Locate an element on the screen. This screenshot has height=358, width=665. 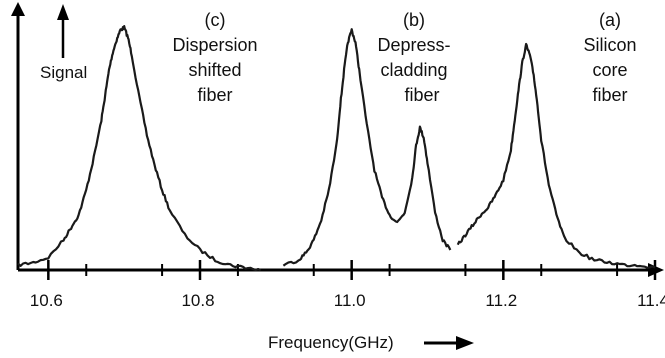
x-axis-label: Frequency(GHz) is located at coordinates (331, 342).